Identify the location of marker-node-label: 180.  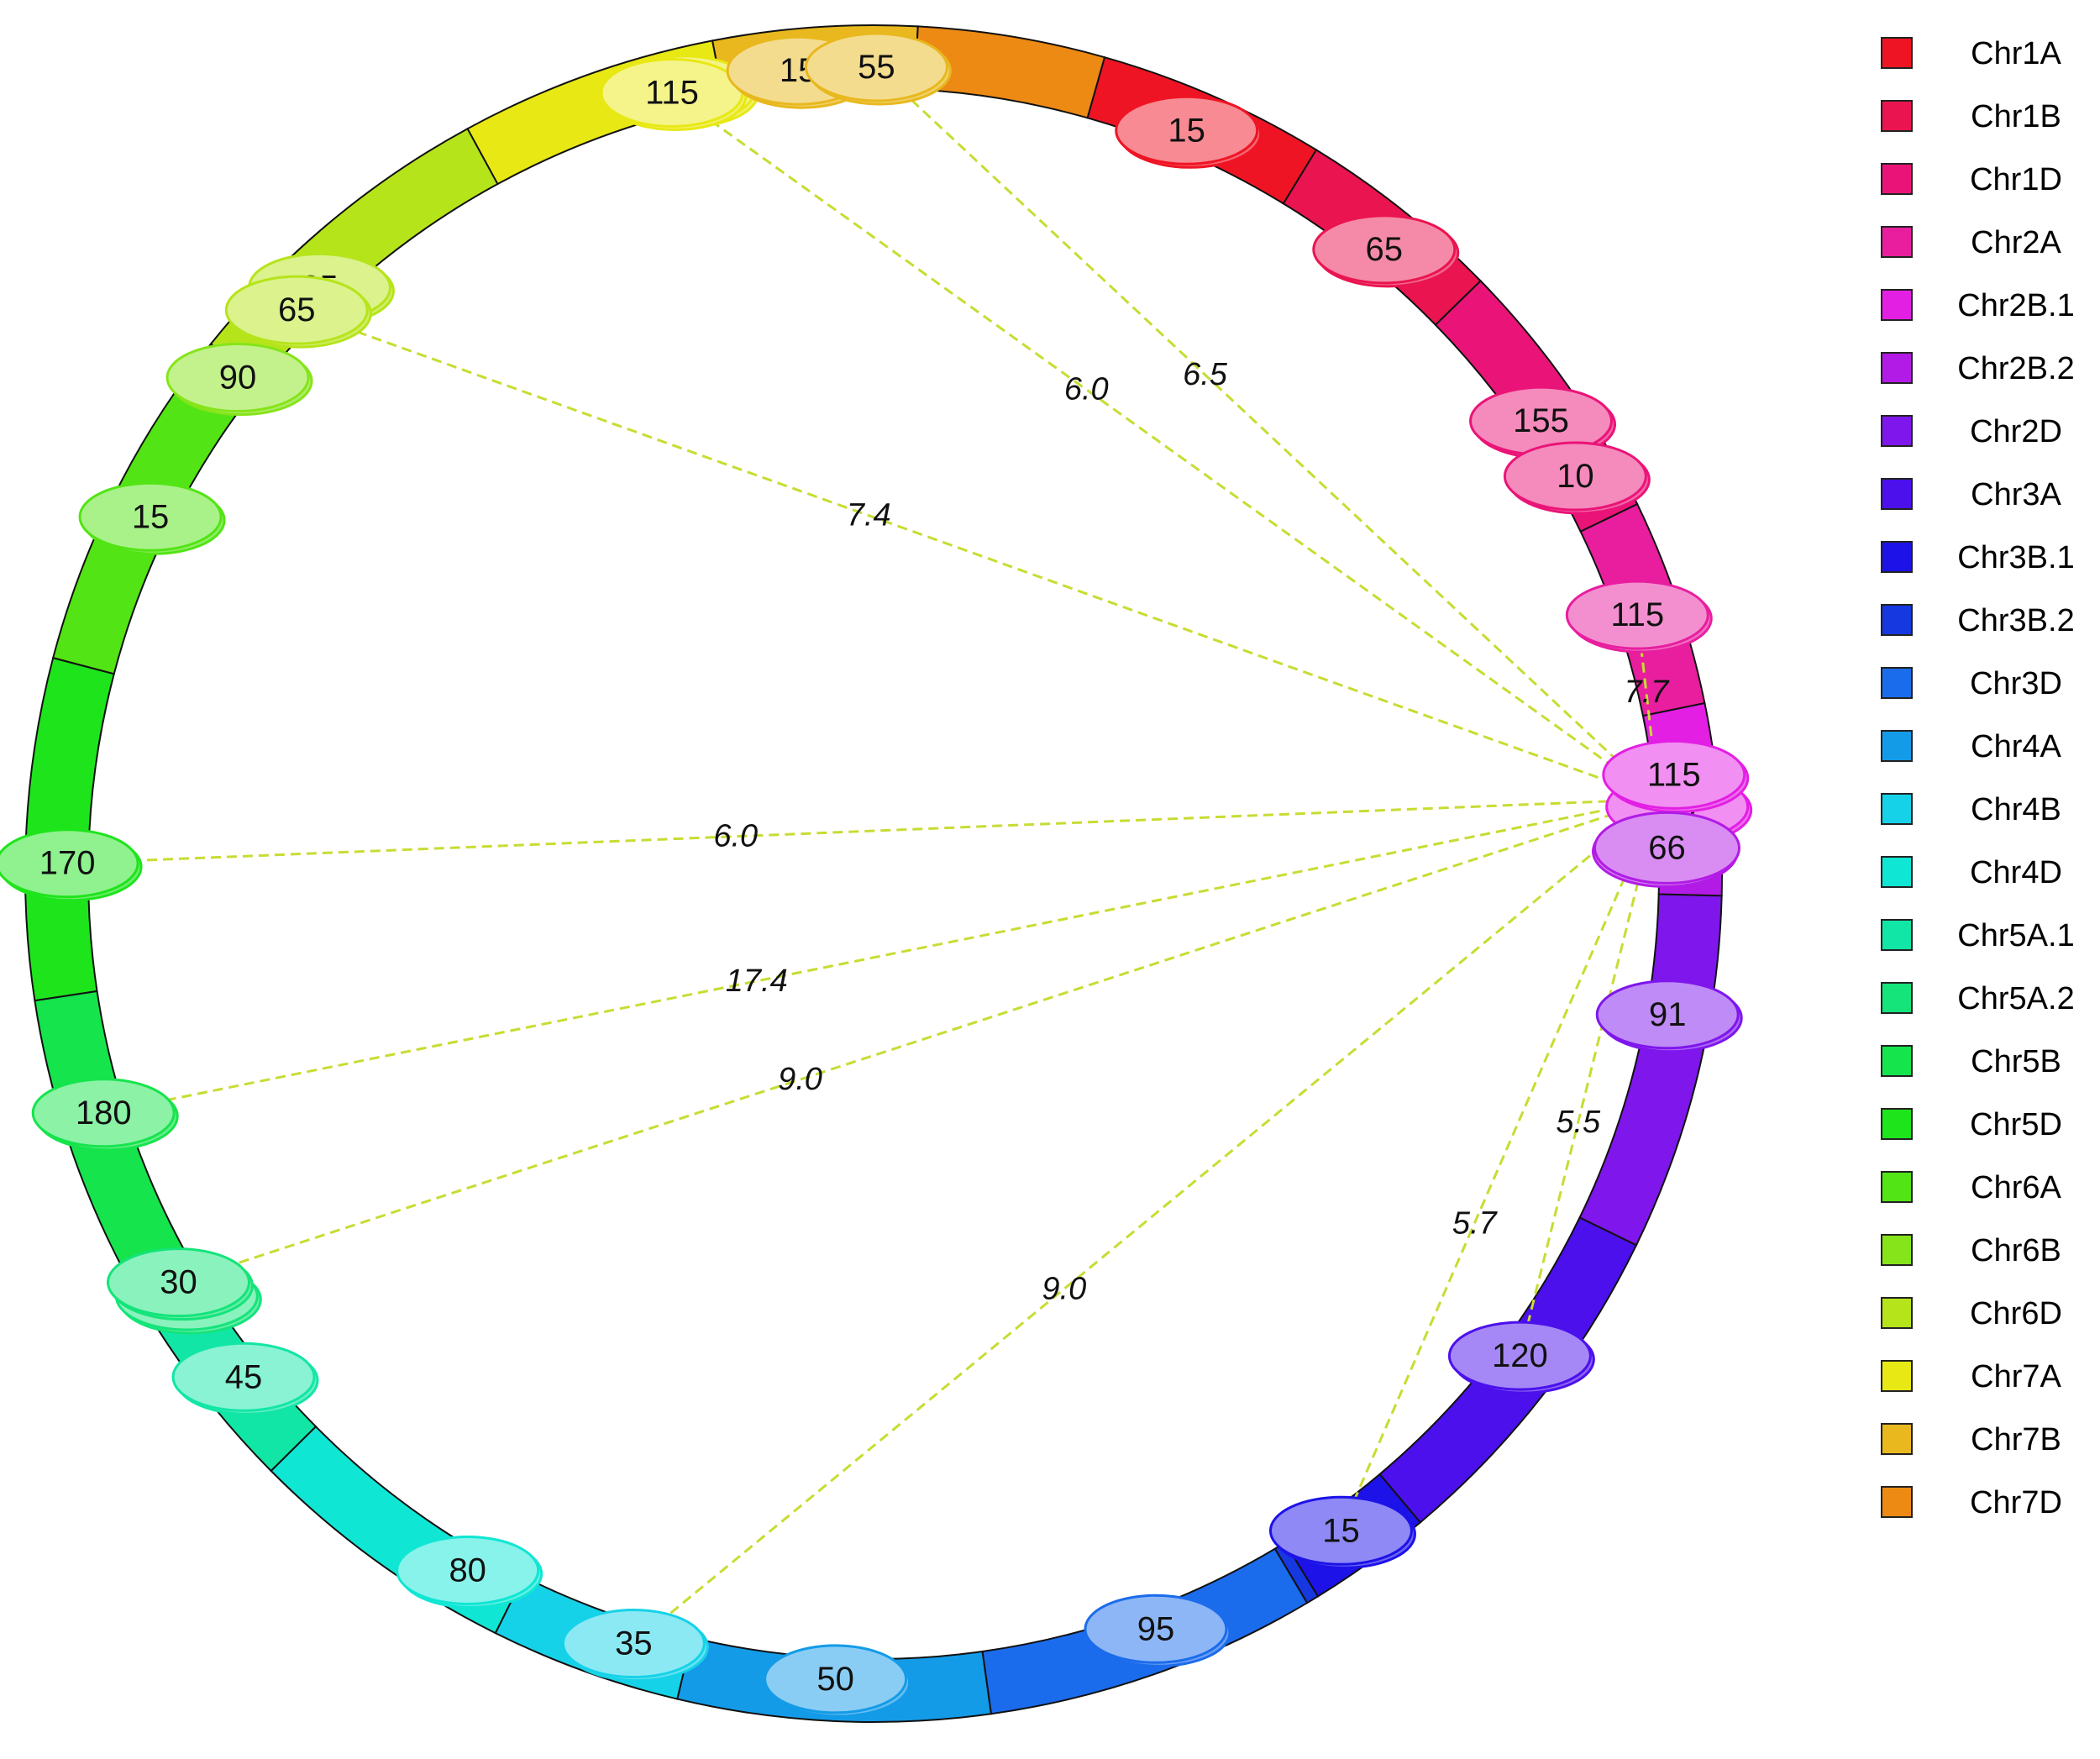
(104, 1113).